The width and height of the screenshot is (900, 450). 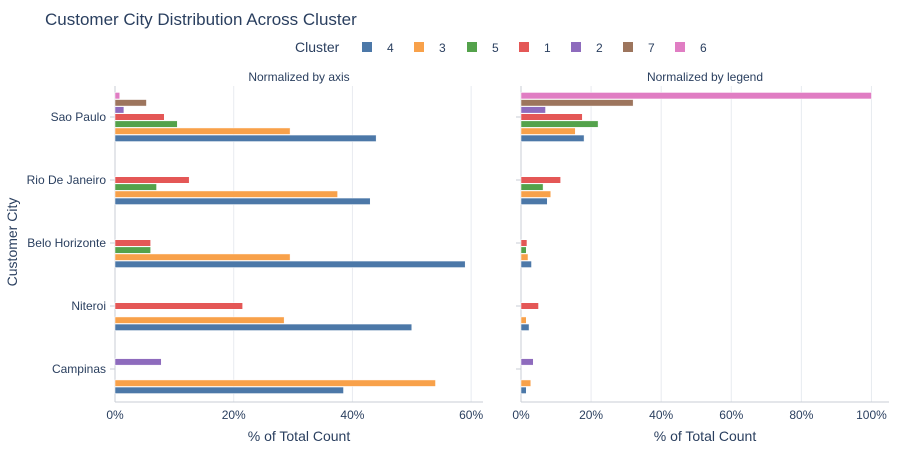 I want to click on legend-label: 6, so click(x=703, y=48).